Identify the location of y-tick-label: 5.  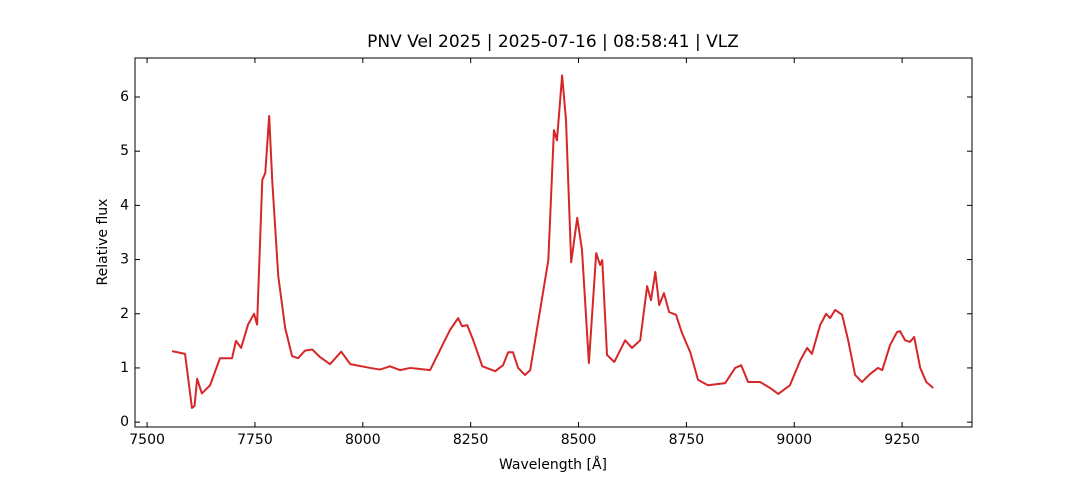
(124, 151).